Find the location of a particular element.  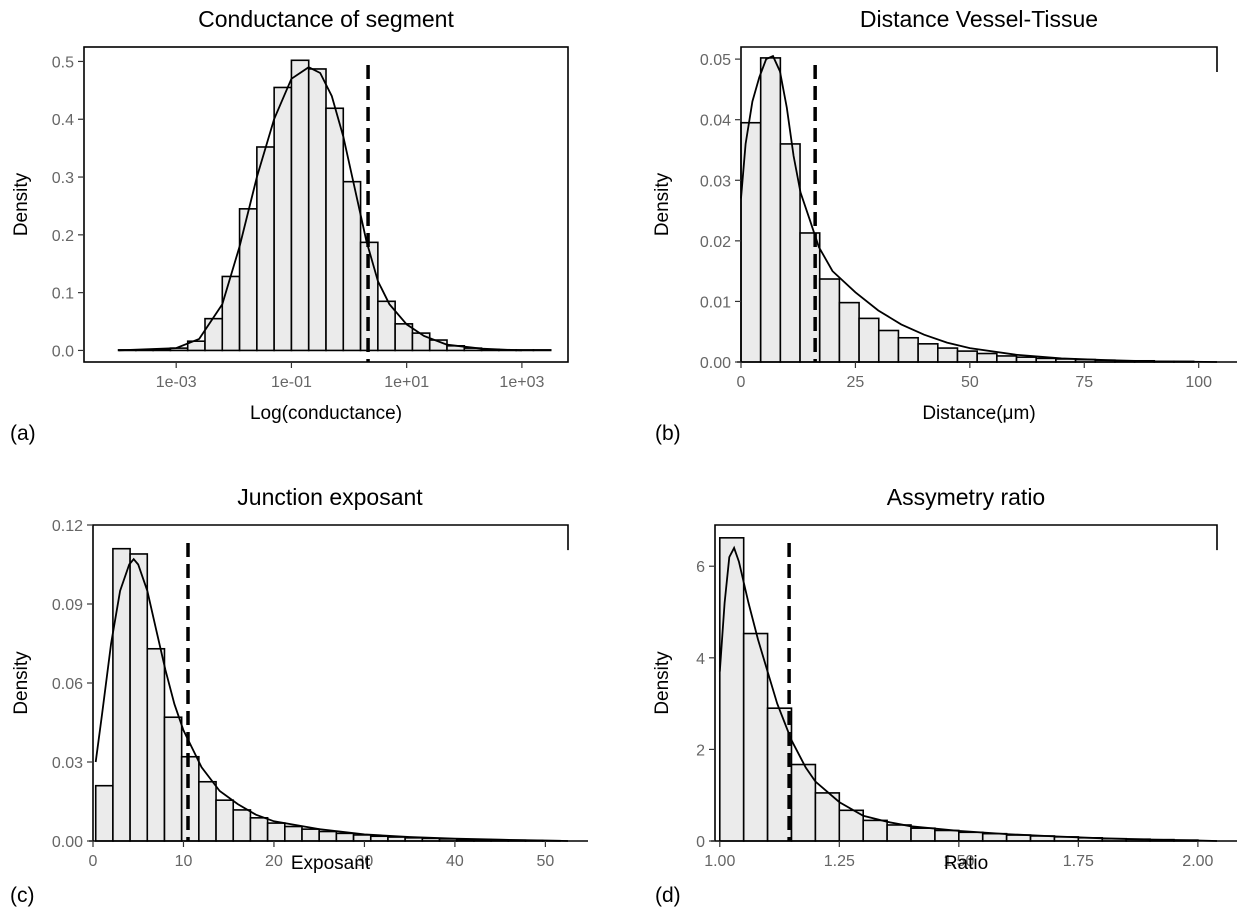

chart-title: Conductance of segment is located at coordinates (326, 19).